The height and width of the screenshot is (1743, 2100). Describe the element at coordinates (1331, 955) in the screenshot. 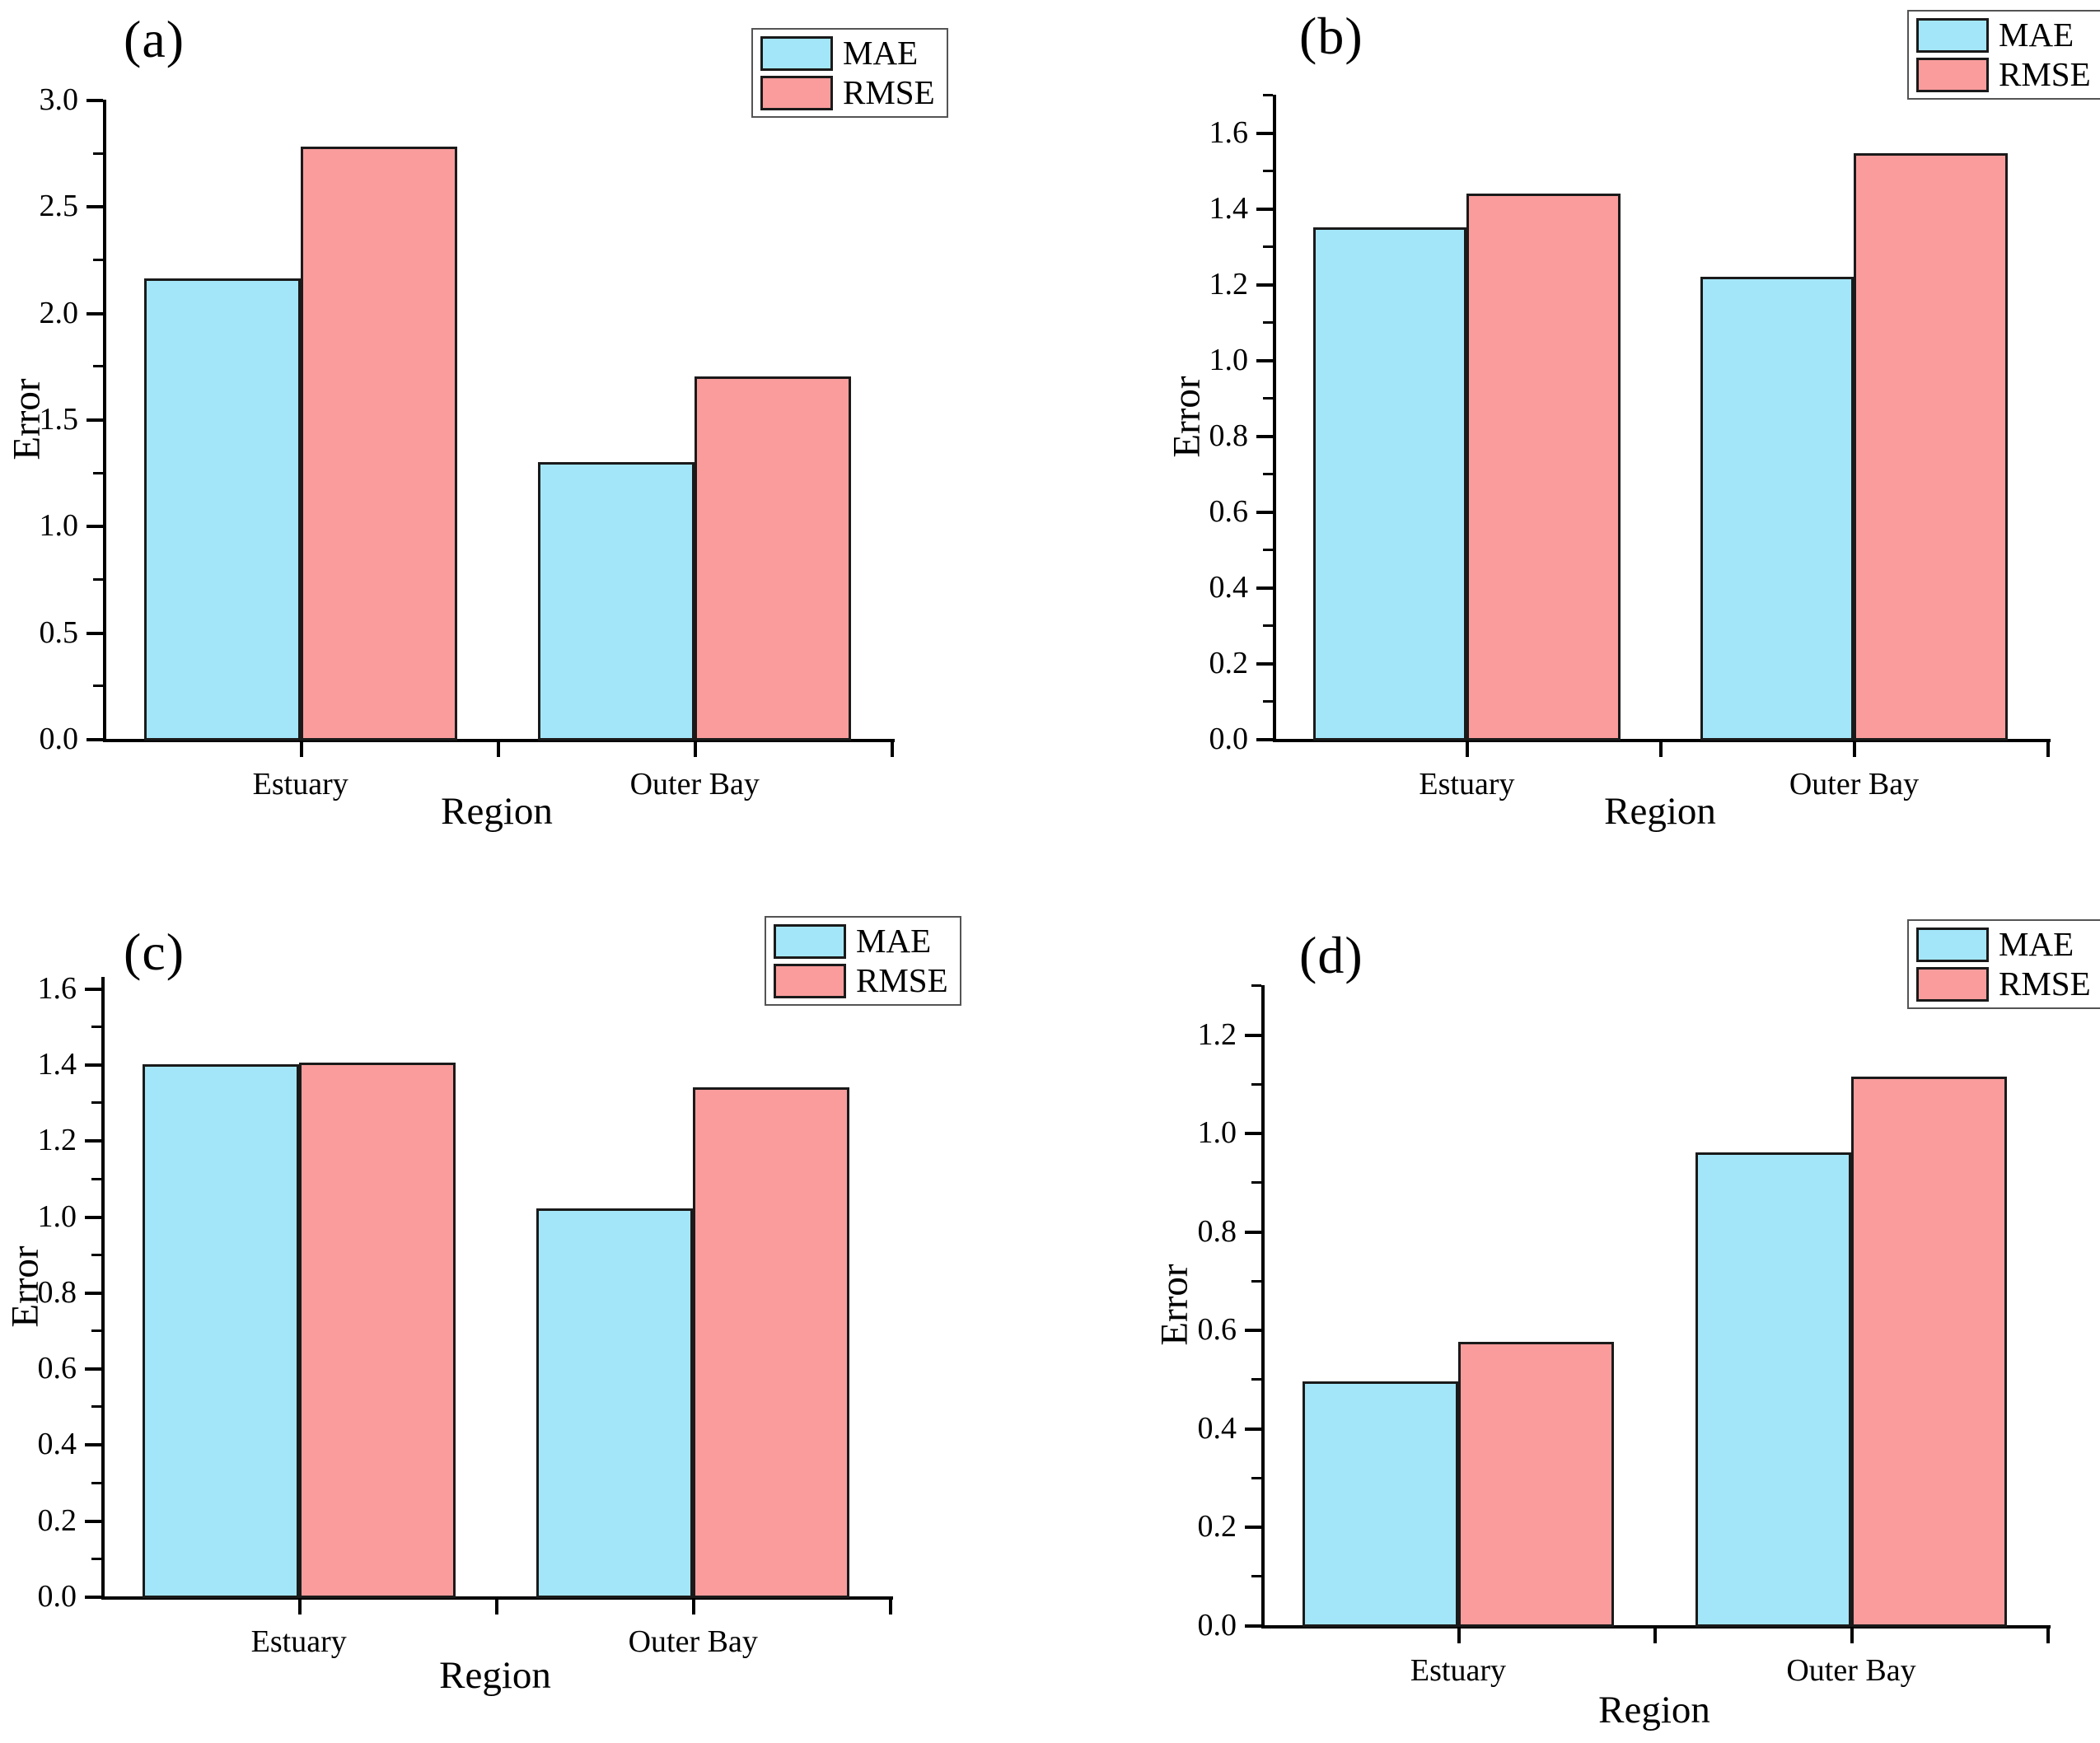

I see `panel-letter-d: (d)` at that location.